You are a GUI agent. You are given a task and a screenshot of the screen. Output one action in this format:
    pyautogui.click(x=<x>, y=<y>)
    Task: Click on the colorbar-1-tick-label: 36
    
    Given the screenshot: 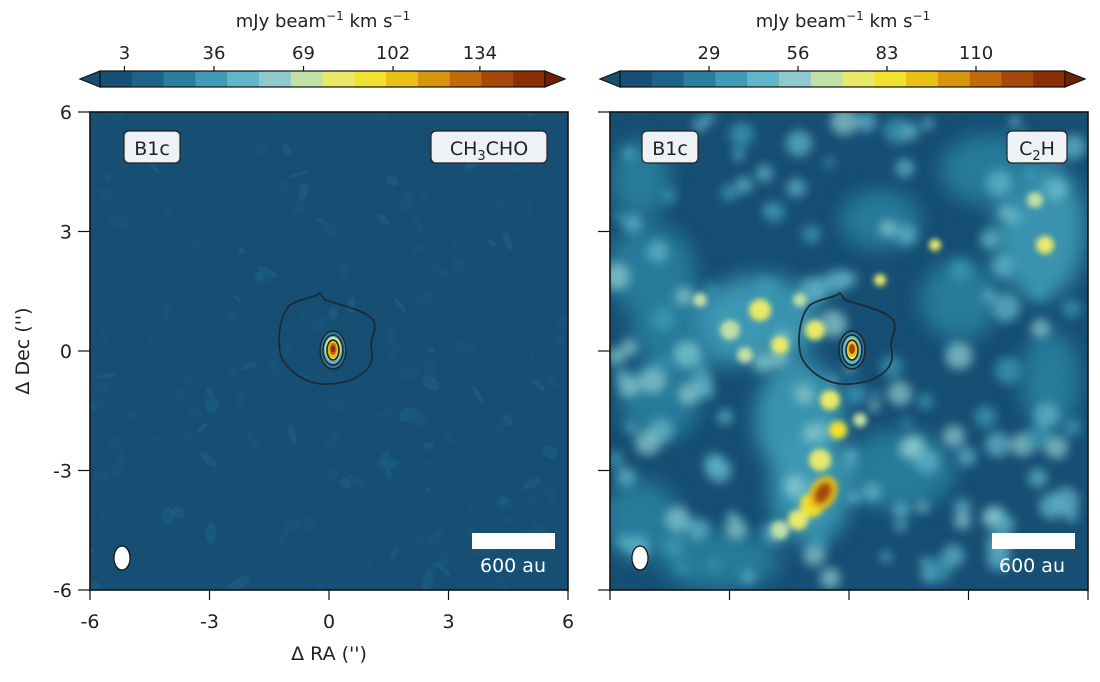 What is the action you would take?
    pyautogui.click(x=214, y=53)
    